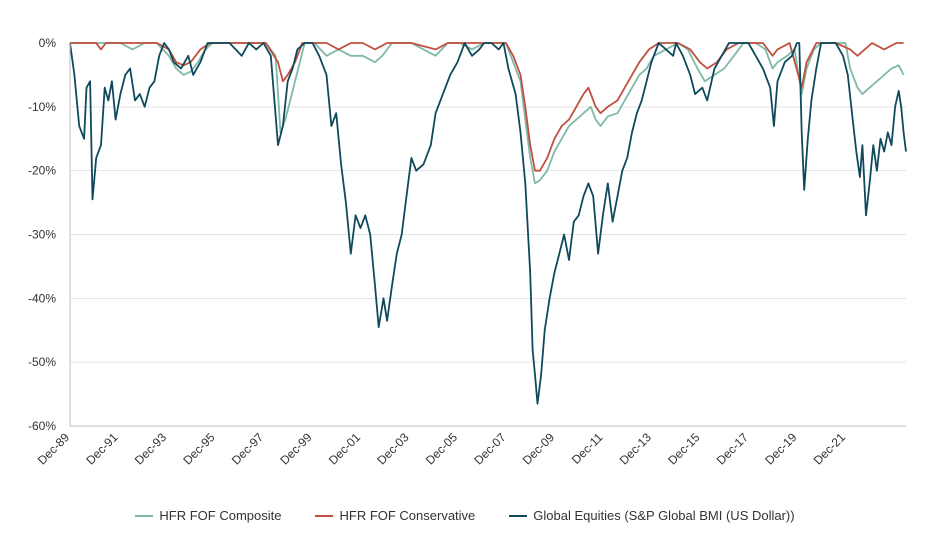 The image size is (930, 535). I want to click on x-tick-label: Dec-05, so click(441, 448).